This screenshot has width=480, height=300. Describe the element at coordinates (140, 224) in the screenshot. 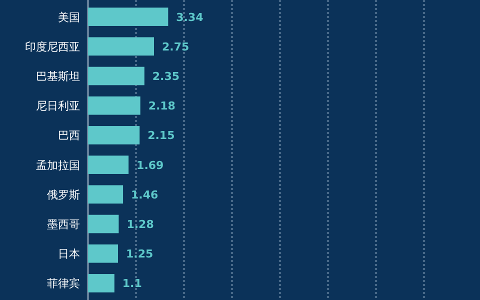

I see `data-label: 1.28` at that location.